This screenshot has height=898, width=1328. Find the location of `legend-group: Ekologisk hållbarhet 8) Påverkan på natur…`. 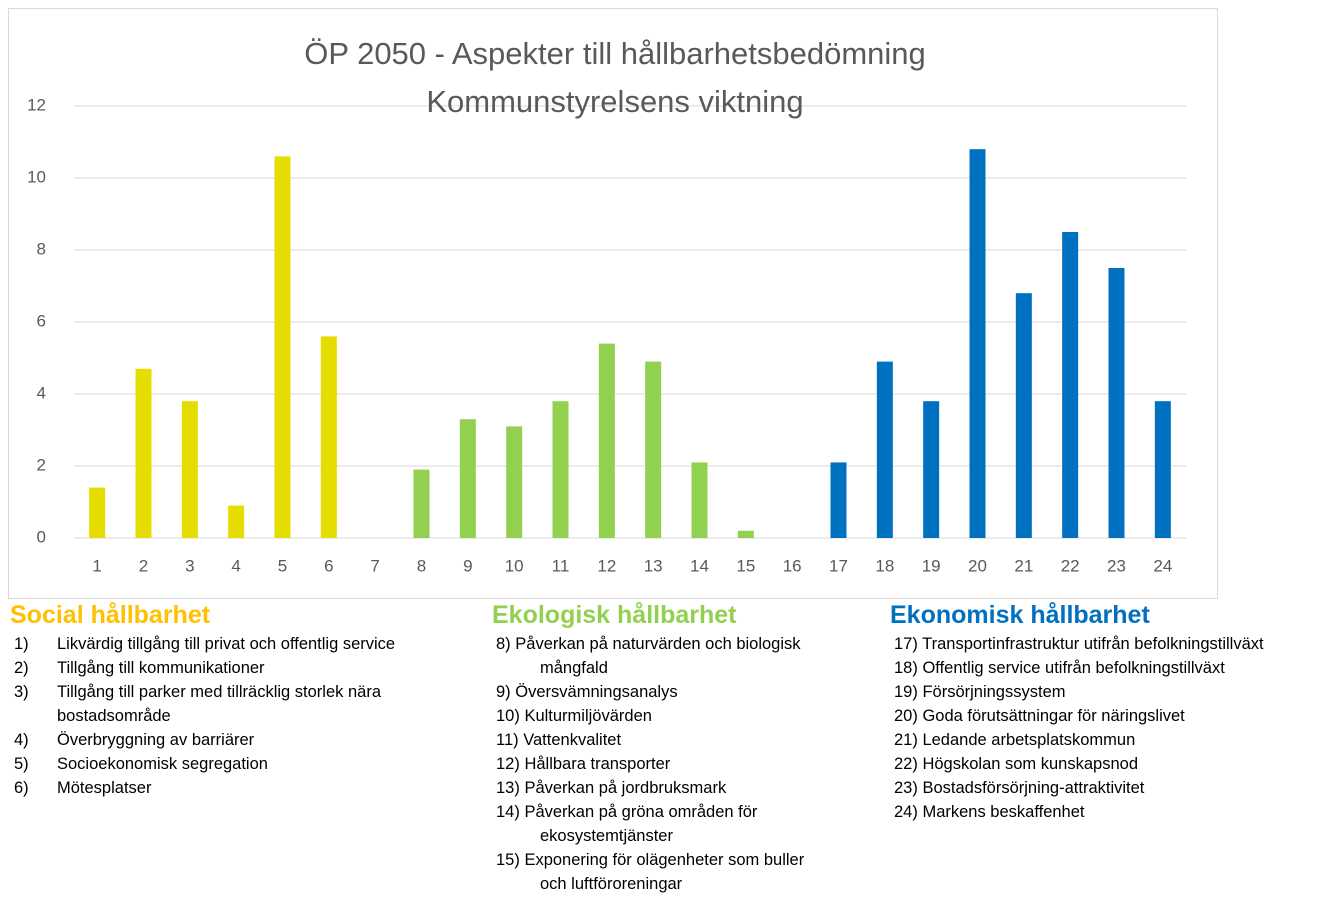

legend-group: Ekologisk hållbarhet 8) Påverkan på natur… is located at coordinates (672, 747).